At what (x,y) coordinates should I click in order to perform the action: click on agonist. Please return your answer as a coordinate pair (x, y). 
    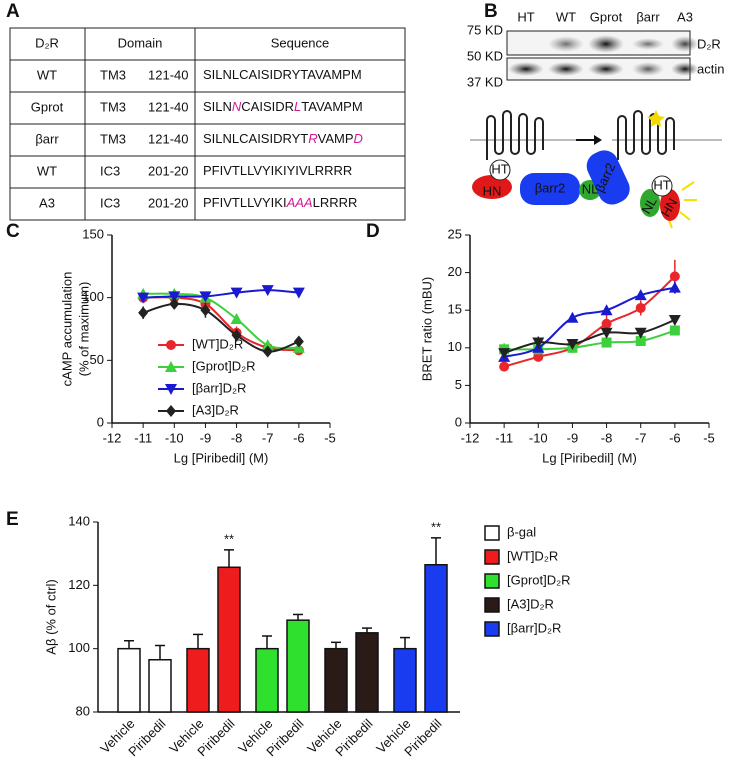
    Looking at the image, I should click on (656, 118).